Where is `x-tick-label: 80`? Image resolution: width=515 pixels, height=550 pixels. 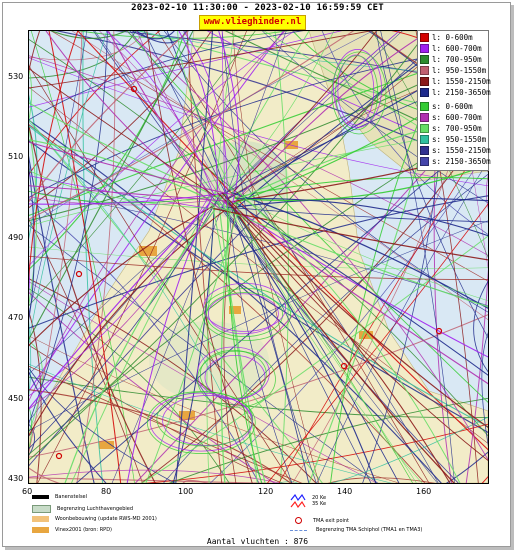
x-tick-label: 80 is located at coordinates (106, 491).